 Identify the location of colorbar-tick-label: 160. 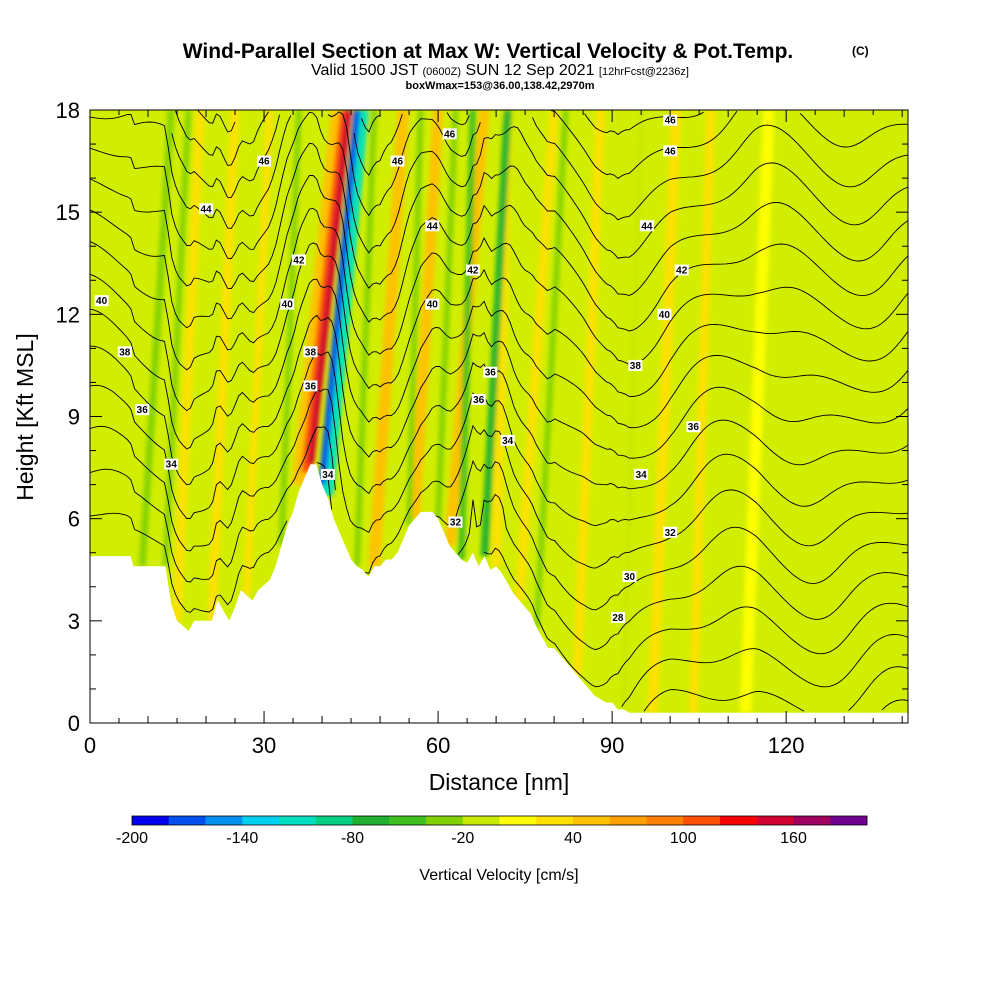
(793, 838).